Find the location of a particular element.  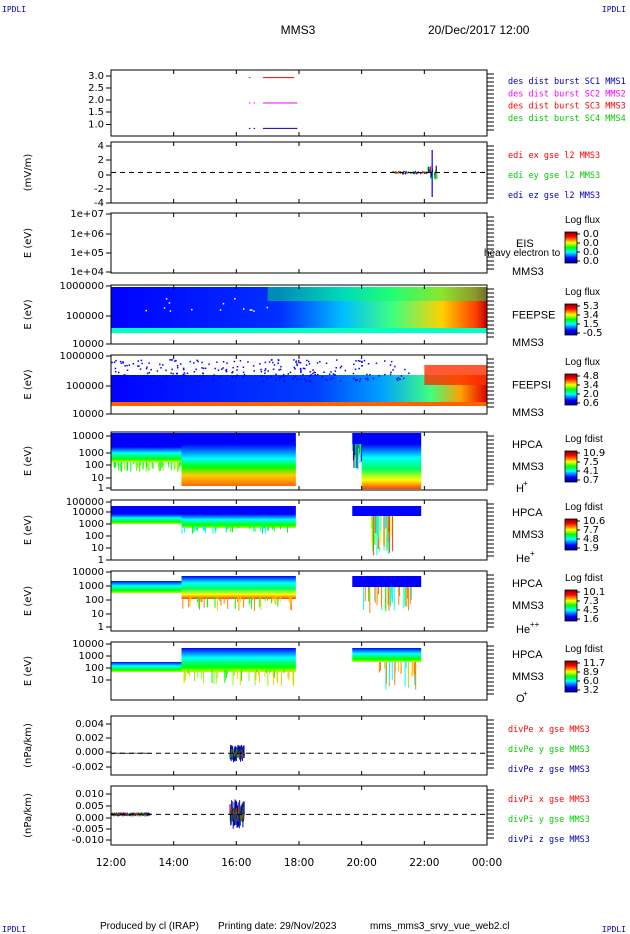

y-tick-label: -4 is located at coordinates (99, 203).